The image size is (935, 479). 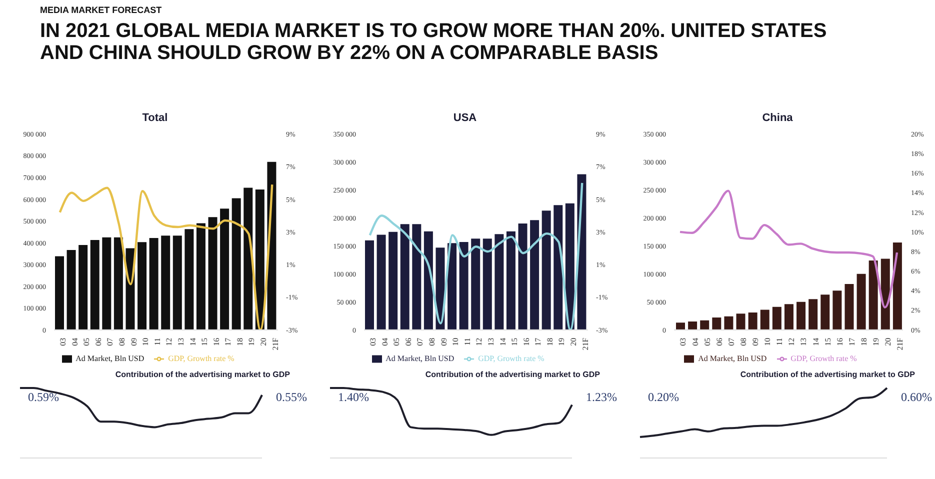 I want to click on text: 1.23%, so click(x=601, y=397).